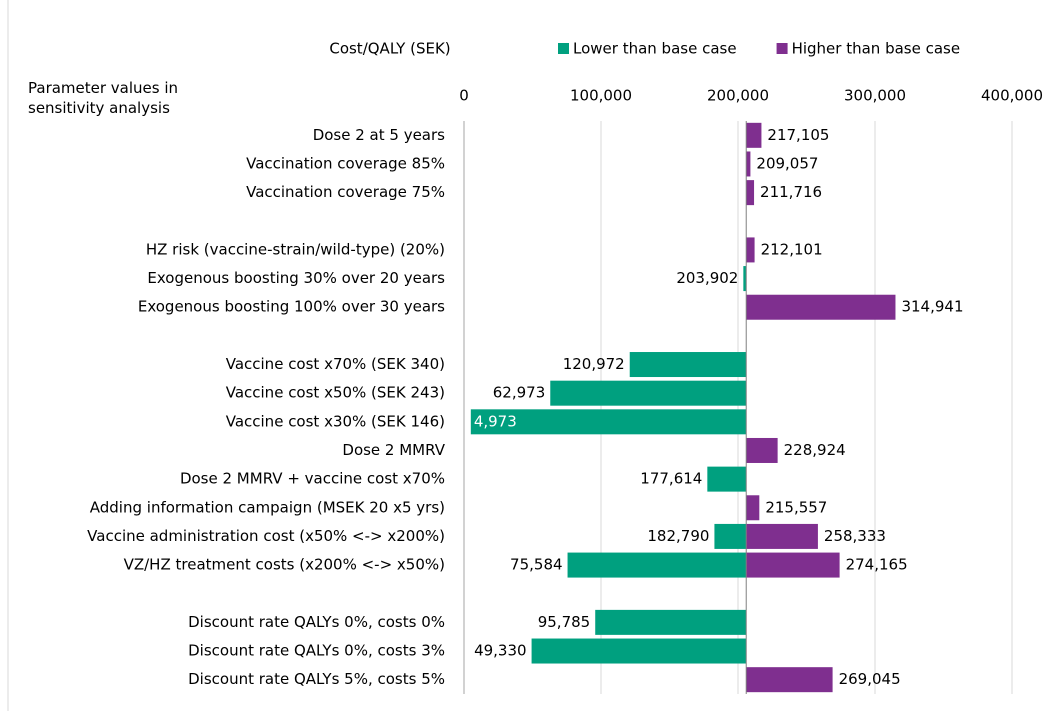 The width and height of the screenshot is (1055, 711). I want to click on value-label: 209,057, so click(787, 163).